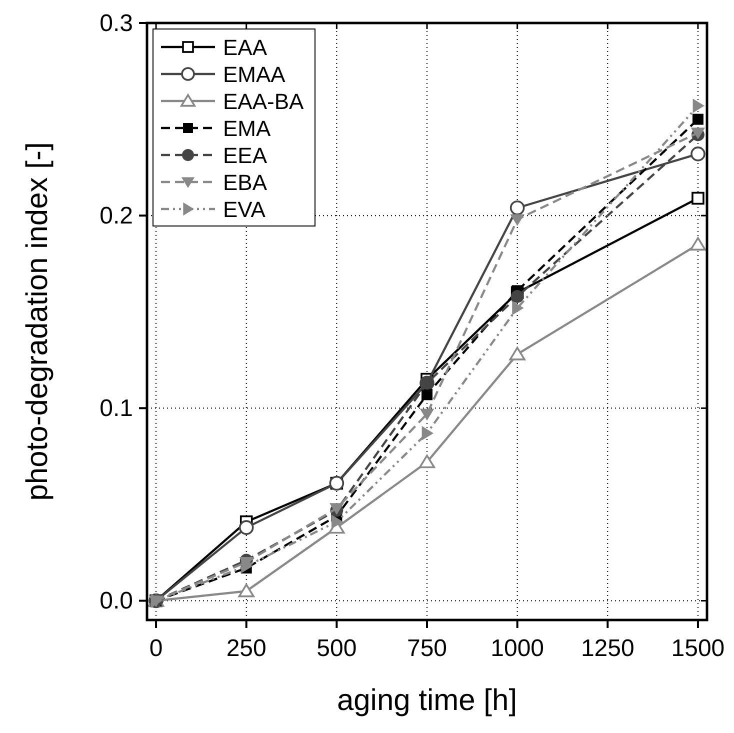 Image resolution: width=734 pixels, height=733 pixels. Describe the element at coordinates (245, 47) in the screenshot. I see `legend-label: EAA` at that location.